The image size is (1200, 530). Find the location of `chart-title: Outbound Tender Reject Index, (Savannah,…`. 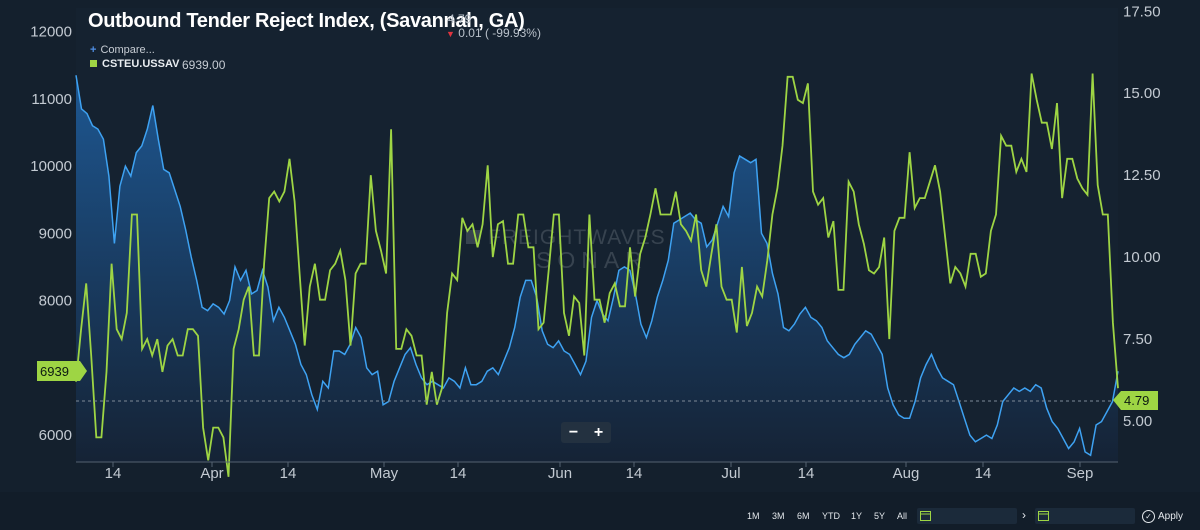

chart-title: Outbound Tender Reject Index, (Savannah,… is located at coordinates (306, 21).